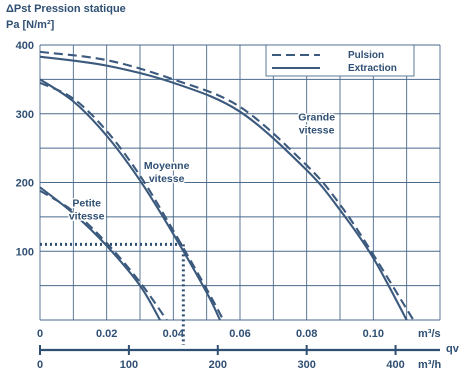  I want to click on secondary-tick-label: 100, so click(129, 365).